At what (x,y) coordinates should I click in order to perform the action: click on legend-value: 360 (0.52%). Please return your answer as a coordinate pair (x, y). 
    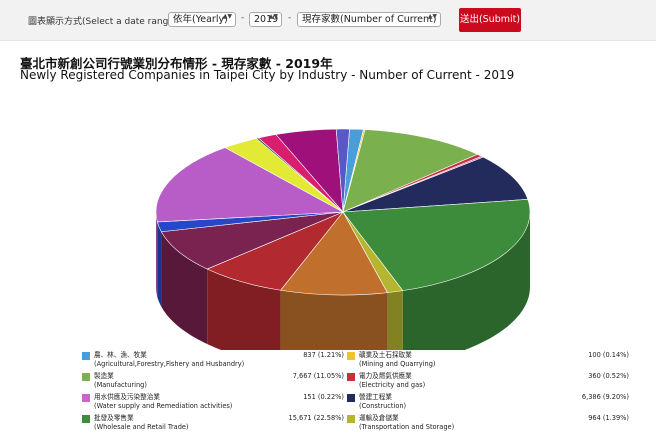
    Looking at the image, I should click on (608, 376).